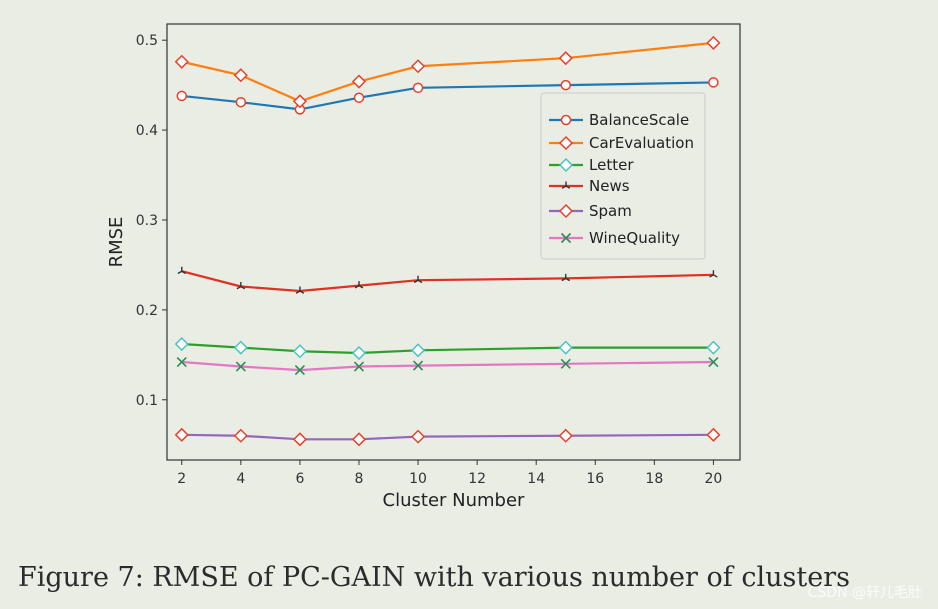 The image size is (938, 609). I want to click on y-axis-label: RMSE, so click(116, 242).